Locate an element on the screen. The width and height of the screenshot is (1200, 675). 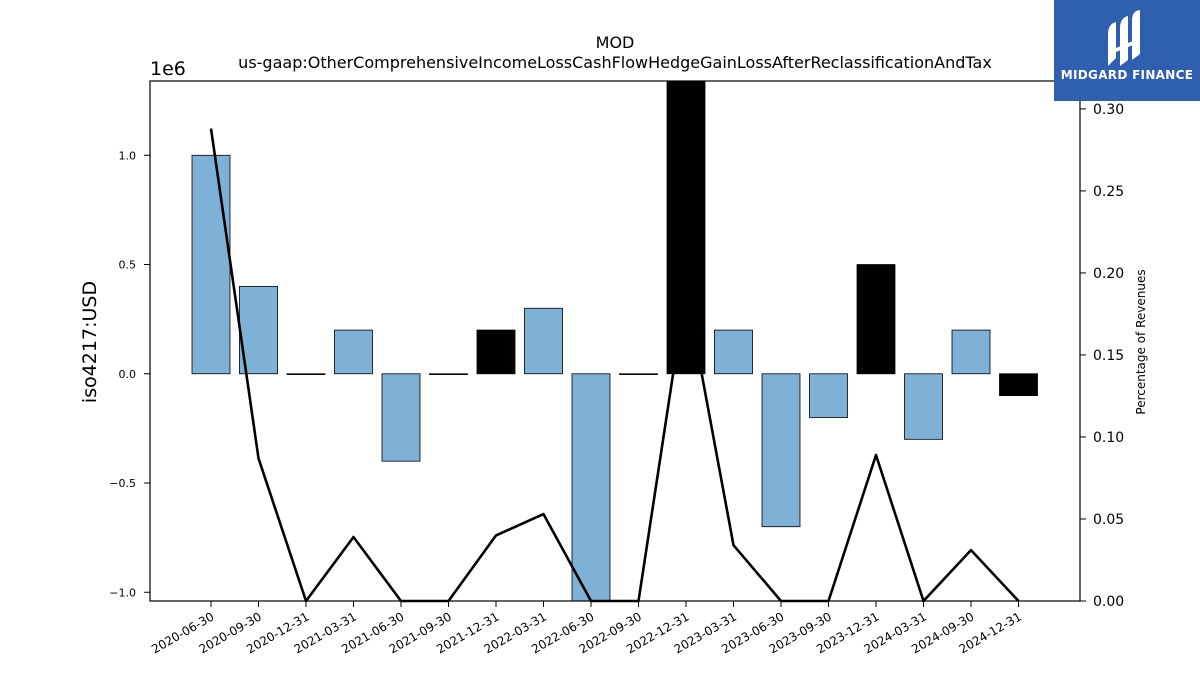
y2-tick-label: 0.25 is located at coordinates (1108, 192).